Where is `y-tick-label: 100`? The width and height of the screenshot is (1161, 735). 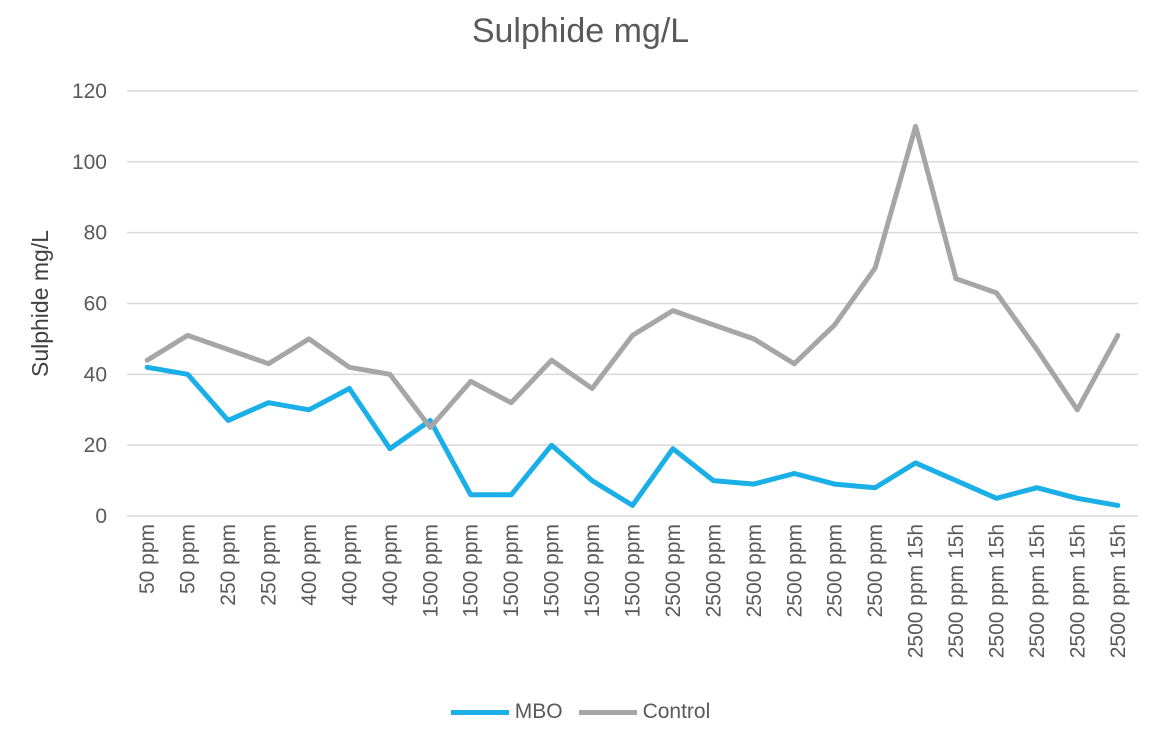 y-tick-label: 100 is located at coordinates (89, 162).